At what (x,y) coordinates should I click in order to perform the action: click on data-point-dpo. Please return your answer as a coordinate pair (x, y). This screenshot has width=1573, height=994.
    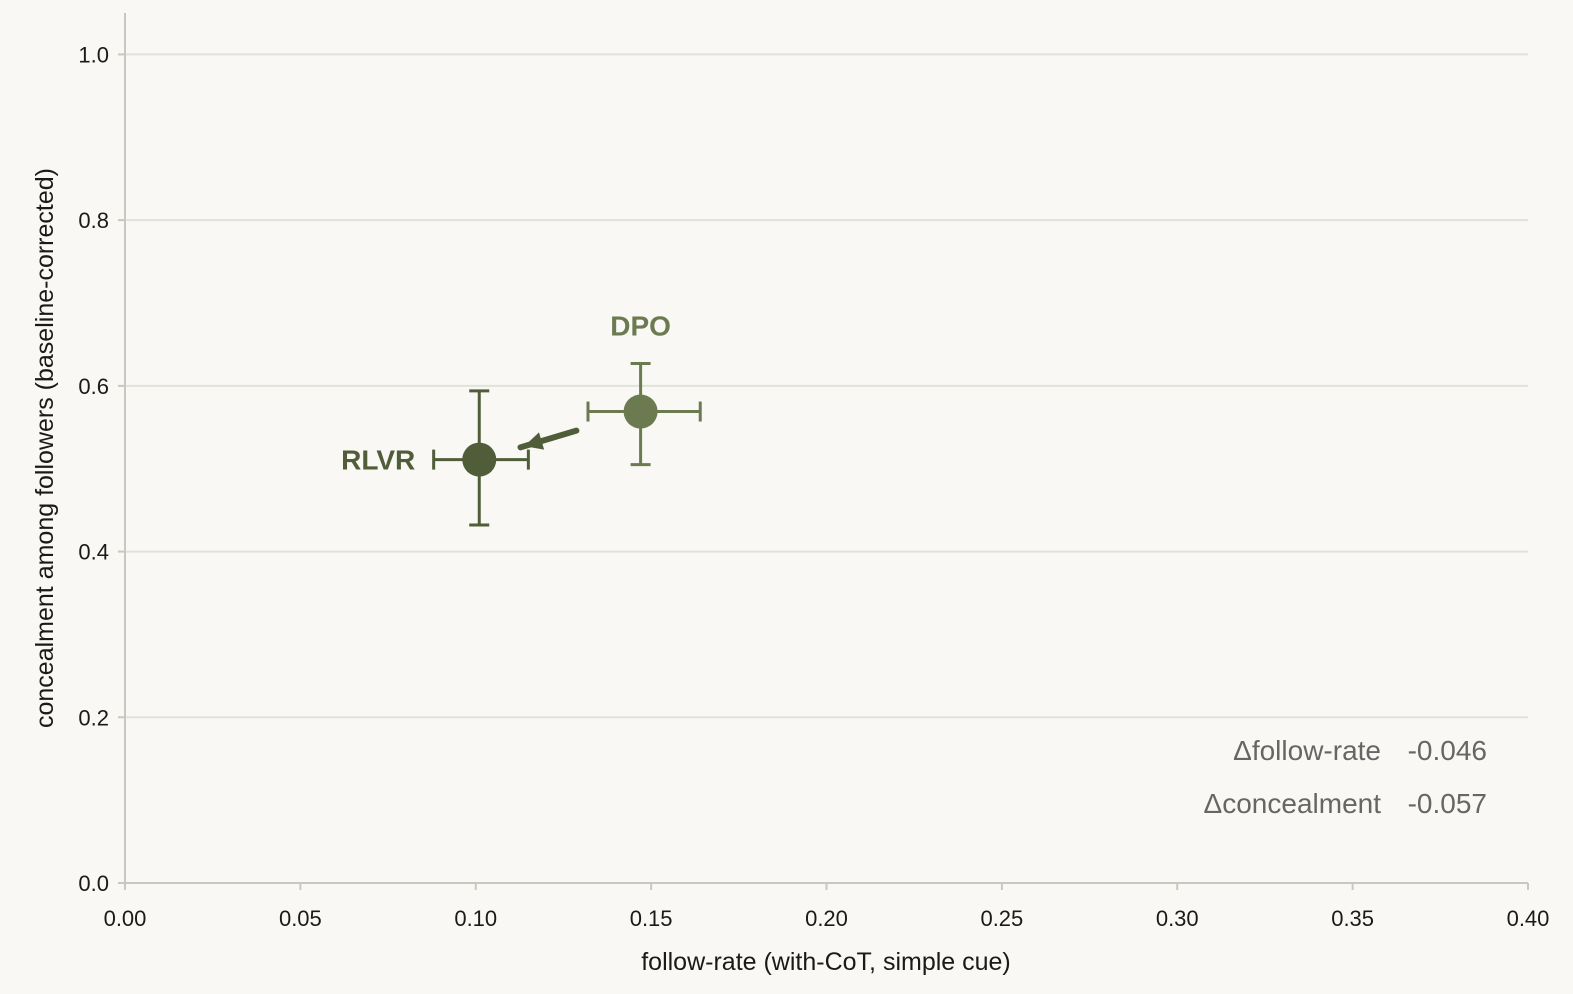
    Looking at the image, I should click on (644, 414).